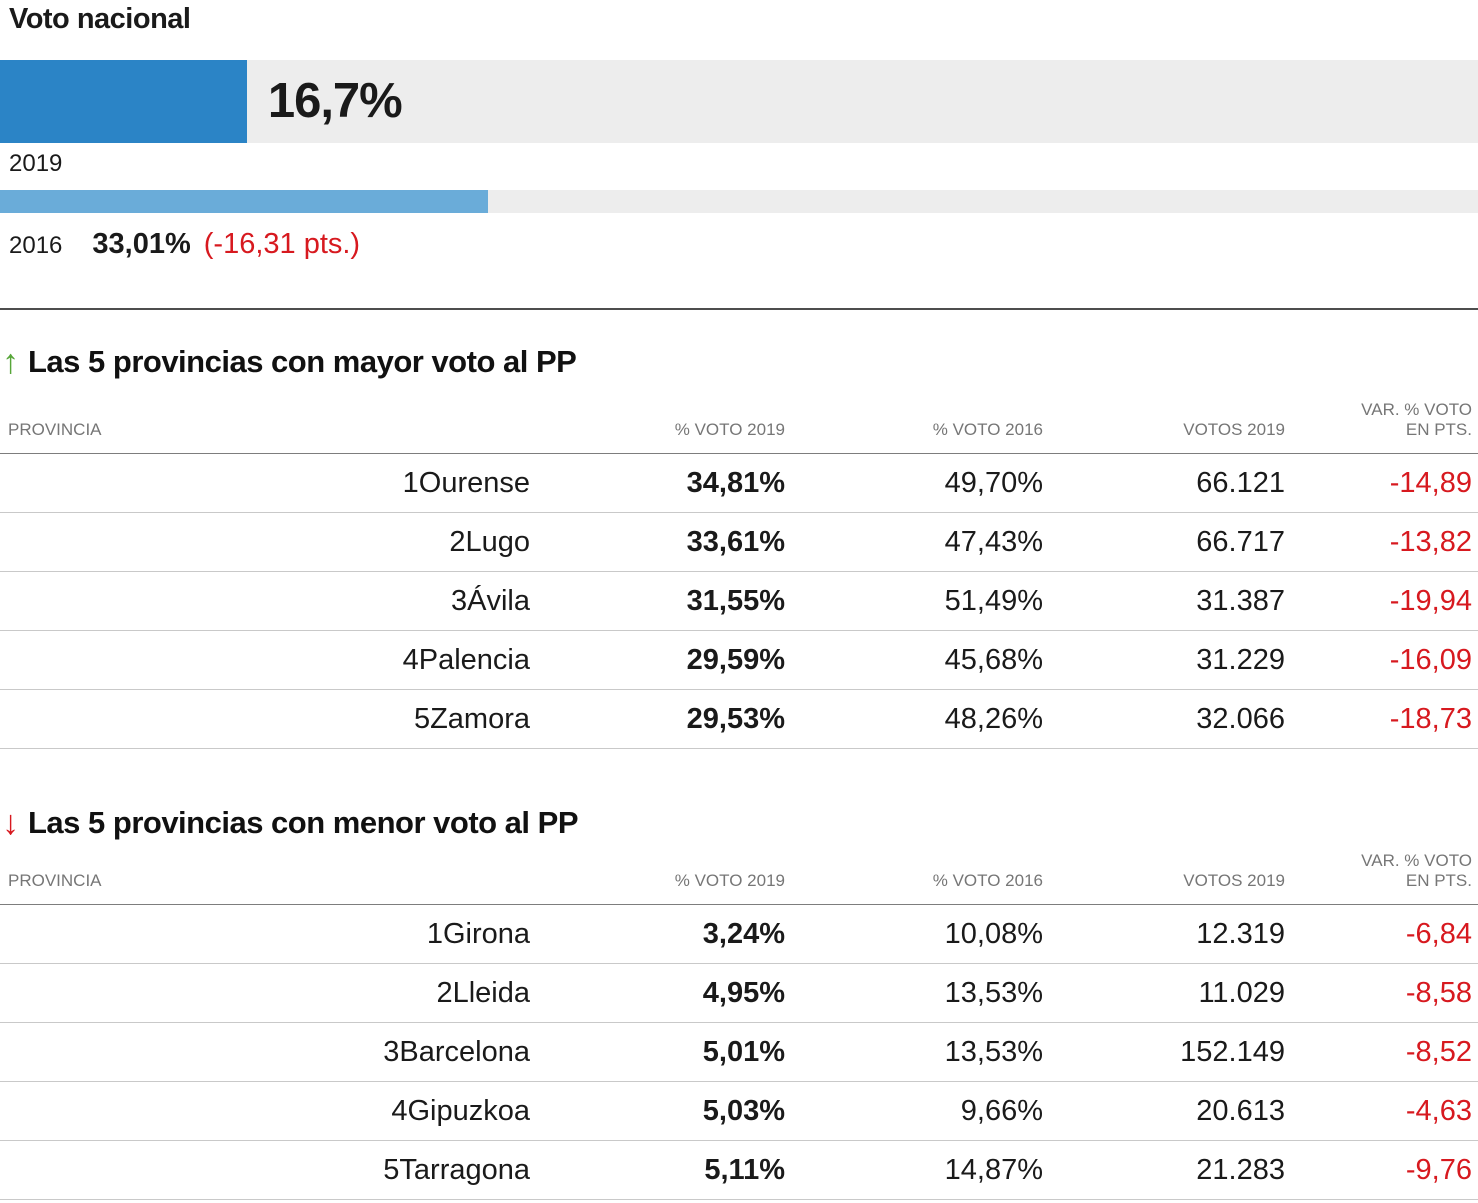  Describe the element at coordinates (657, 934) in the screenshot. I see `cell-voto-2019: 3,24%` at that location.